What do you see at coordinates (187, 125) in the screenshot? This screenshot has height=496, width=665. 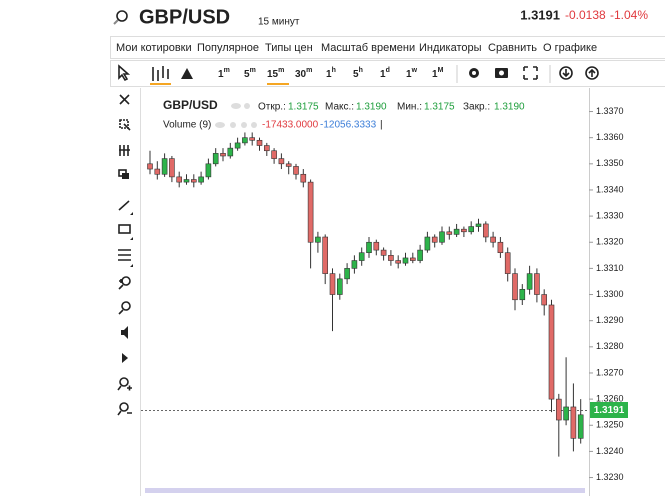 I see `volume-label: Volume (9)` at bounding box center [187, 125].